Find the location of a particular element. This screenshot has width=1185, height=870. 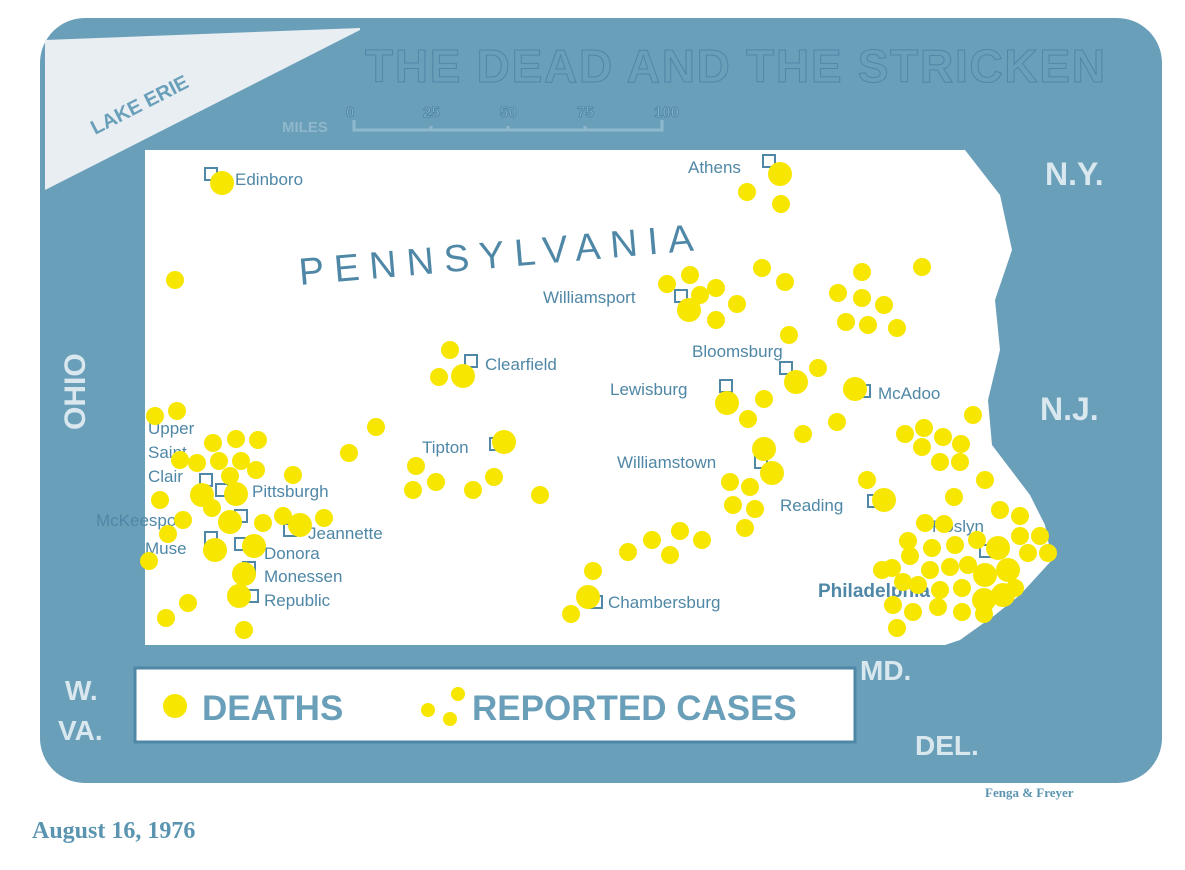

scale-tick: 100 is located at coordinates (666, 112).